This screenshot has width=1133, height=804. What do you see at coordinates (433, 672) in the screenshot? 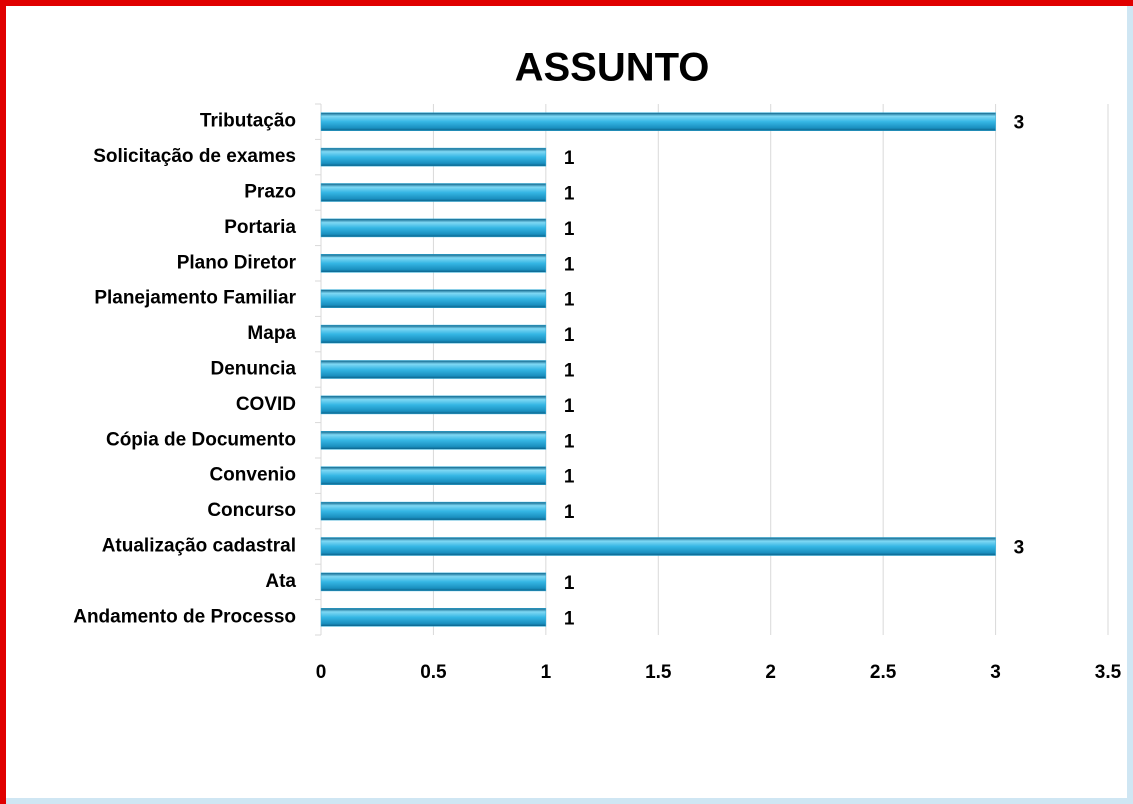
I see `x-tick-label: 0.5` at bounding box center [433, 672].